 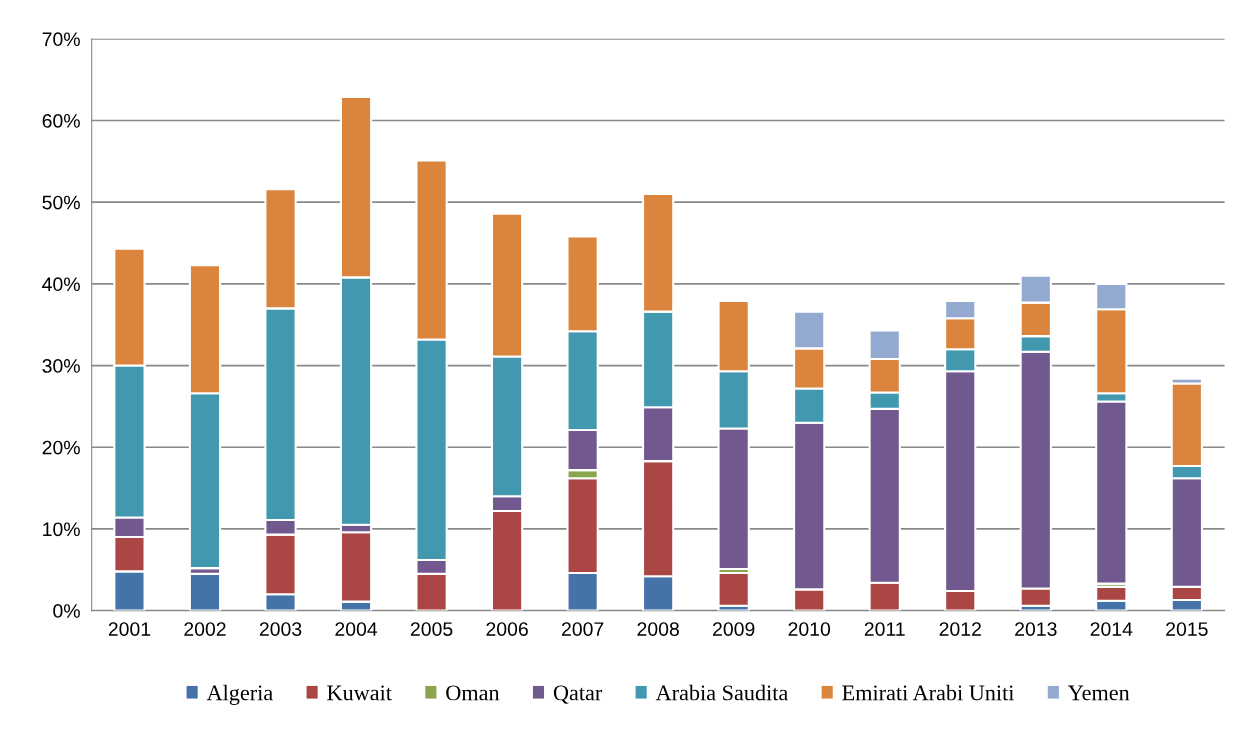 What do you see at coordinates (280, 629) in the screenshot?
I see `x-tick-label: 2003` at bounding box center [280, 629].